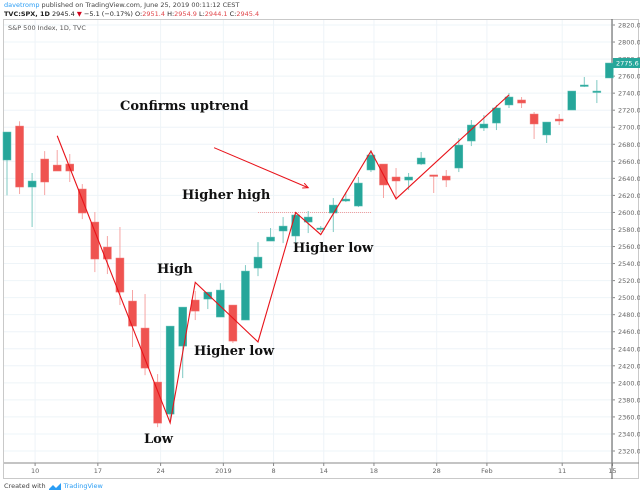  Describe the element at coordinates (306, 185) in the screenshot. I see `arrow-head-icon` at that location.